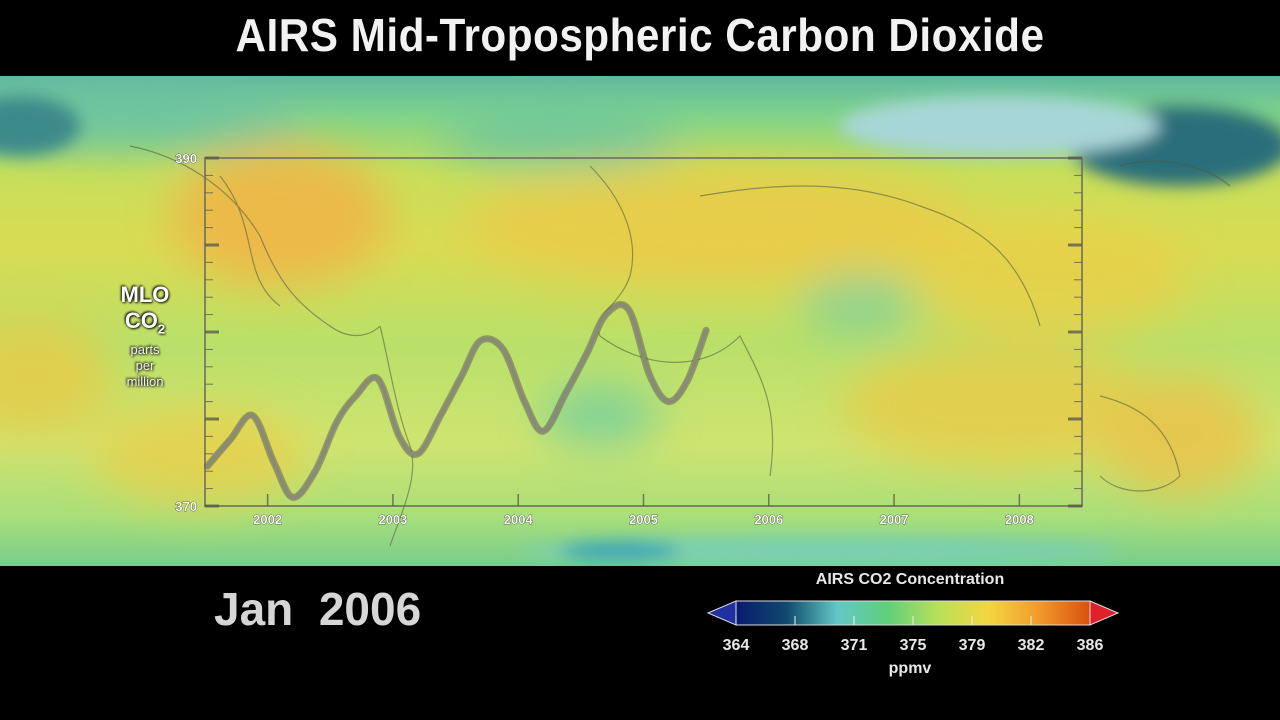 The height and width of the screenshot is (720, 1280). I want to click on co2-subscript: 2, so click(161, 329).